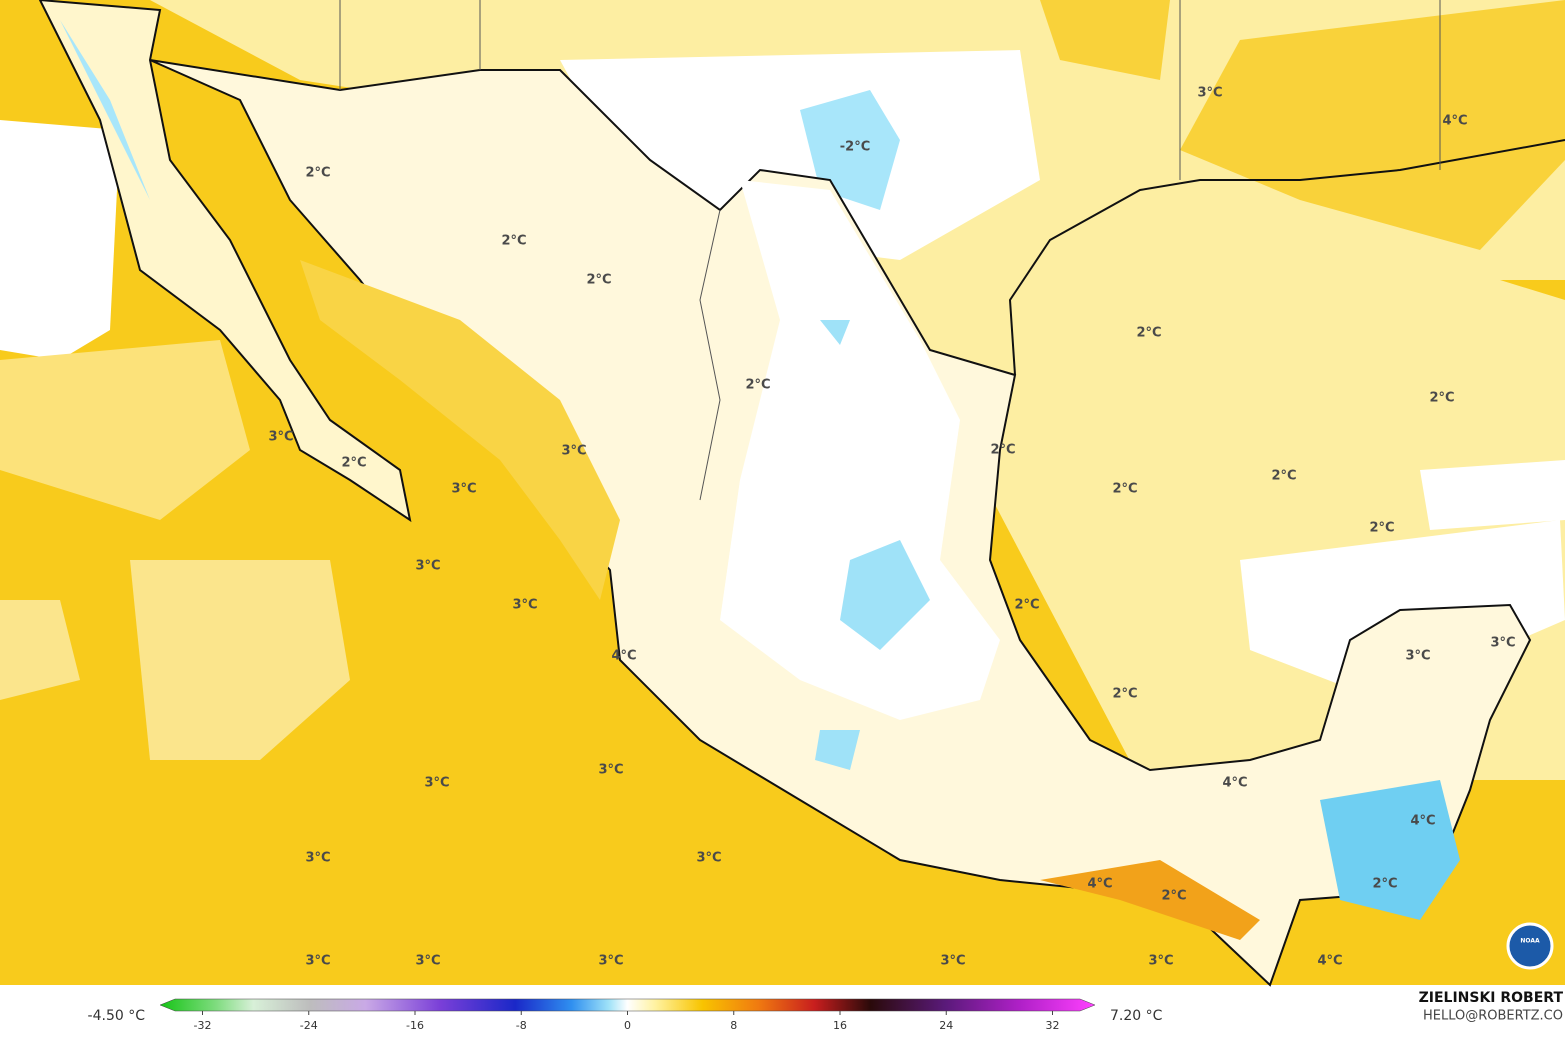 The image size is (1565, 1039). What do you see at coordinates (840, 1025) in the screenshot?
I see `colorbar-tick-label: 16` at bounding box center [840, 1025].